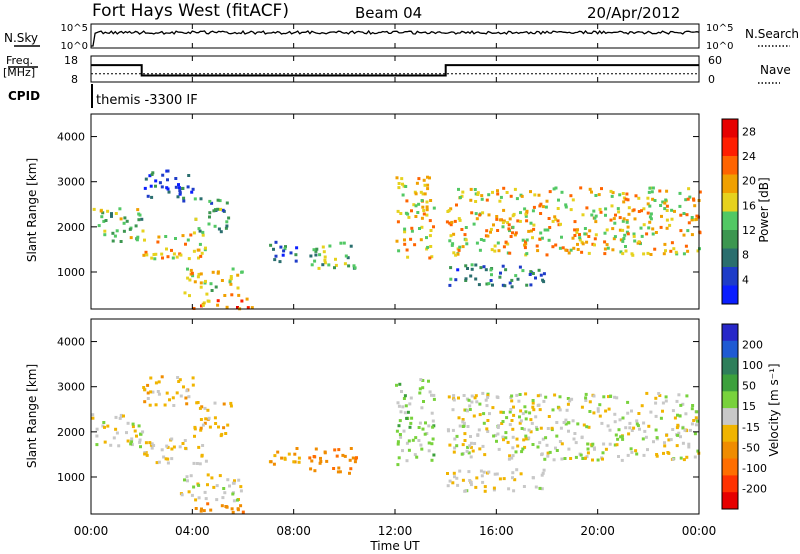  Describe the element at coordinates (32, 210) in the screenshot. I see `power-ylabel: Slant Range [km]` at that location.